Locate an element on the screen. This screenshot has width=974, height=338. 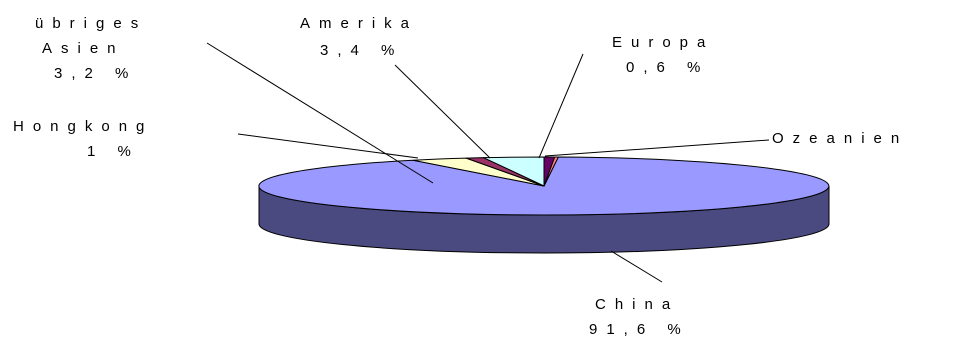
leader-line-amerika is located at coordinates (442, 111).